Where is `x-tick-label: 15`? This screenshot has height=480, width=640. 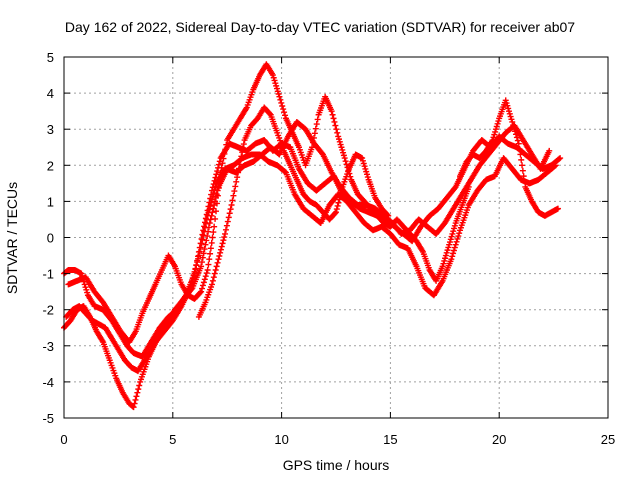
x-tick-label: 15 is located at coordinates (390, 439).